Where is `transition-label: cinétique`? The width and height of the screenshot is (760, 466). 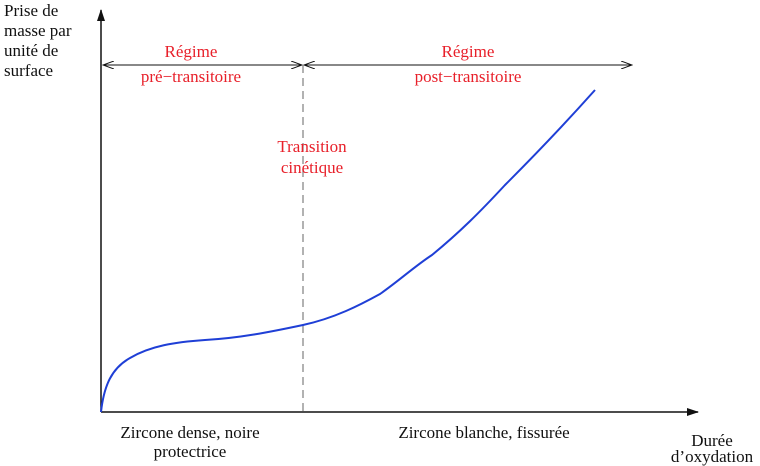 transition-label: cinétique is located at coordinates (312, 167).